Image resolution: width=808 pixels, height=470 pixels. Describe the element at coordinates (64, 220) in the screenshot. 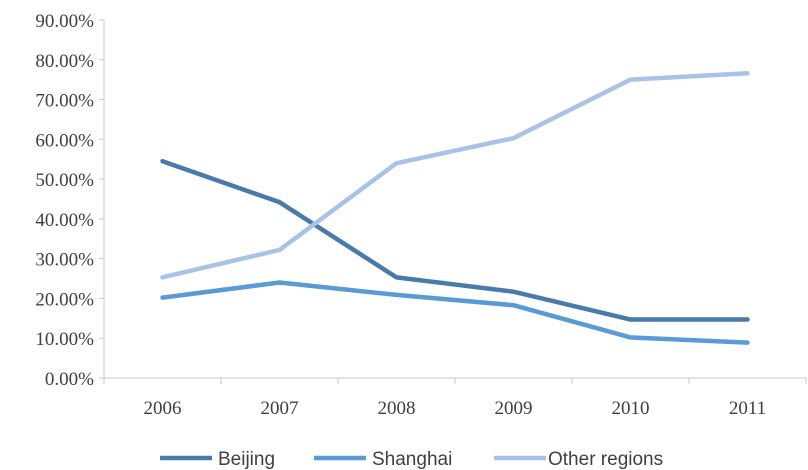

I see `y-tick-label: 40.00%` at that location.